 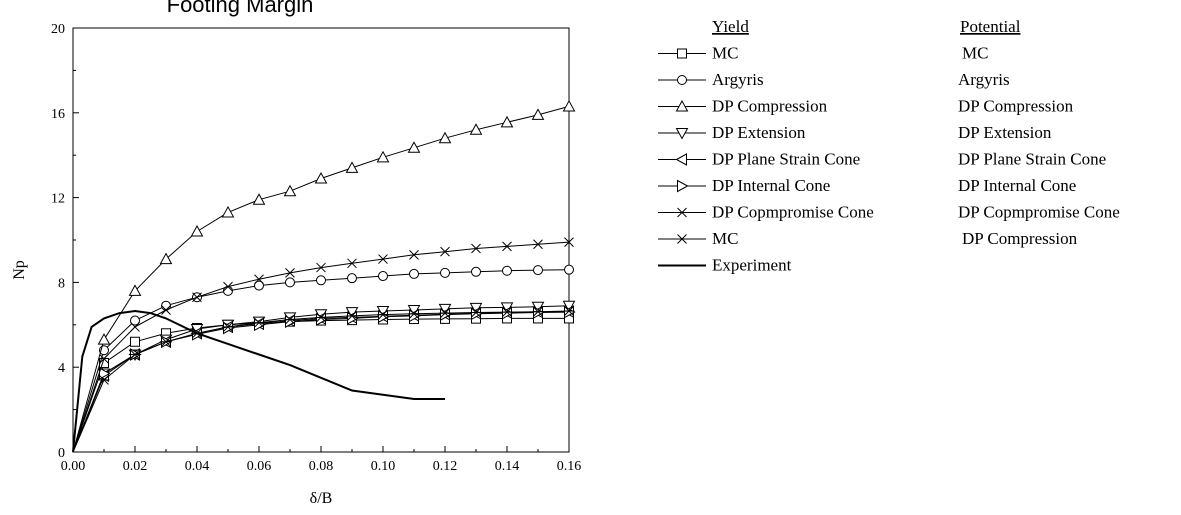 What do you see at coordinates (321, 498) in the screenshot?
I see `x-axis-label: δ/B` at bounding box center [321, 498].